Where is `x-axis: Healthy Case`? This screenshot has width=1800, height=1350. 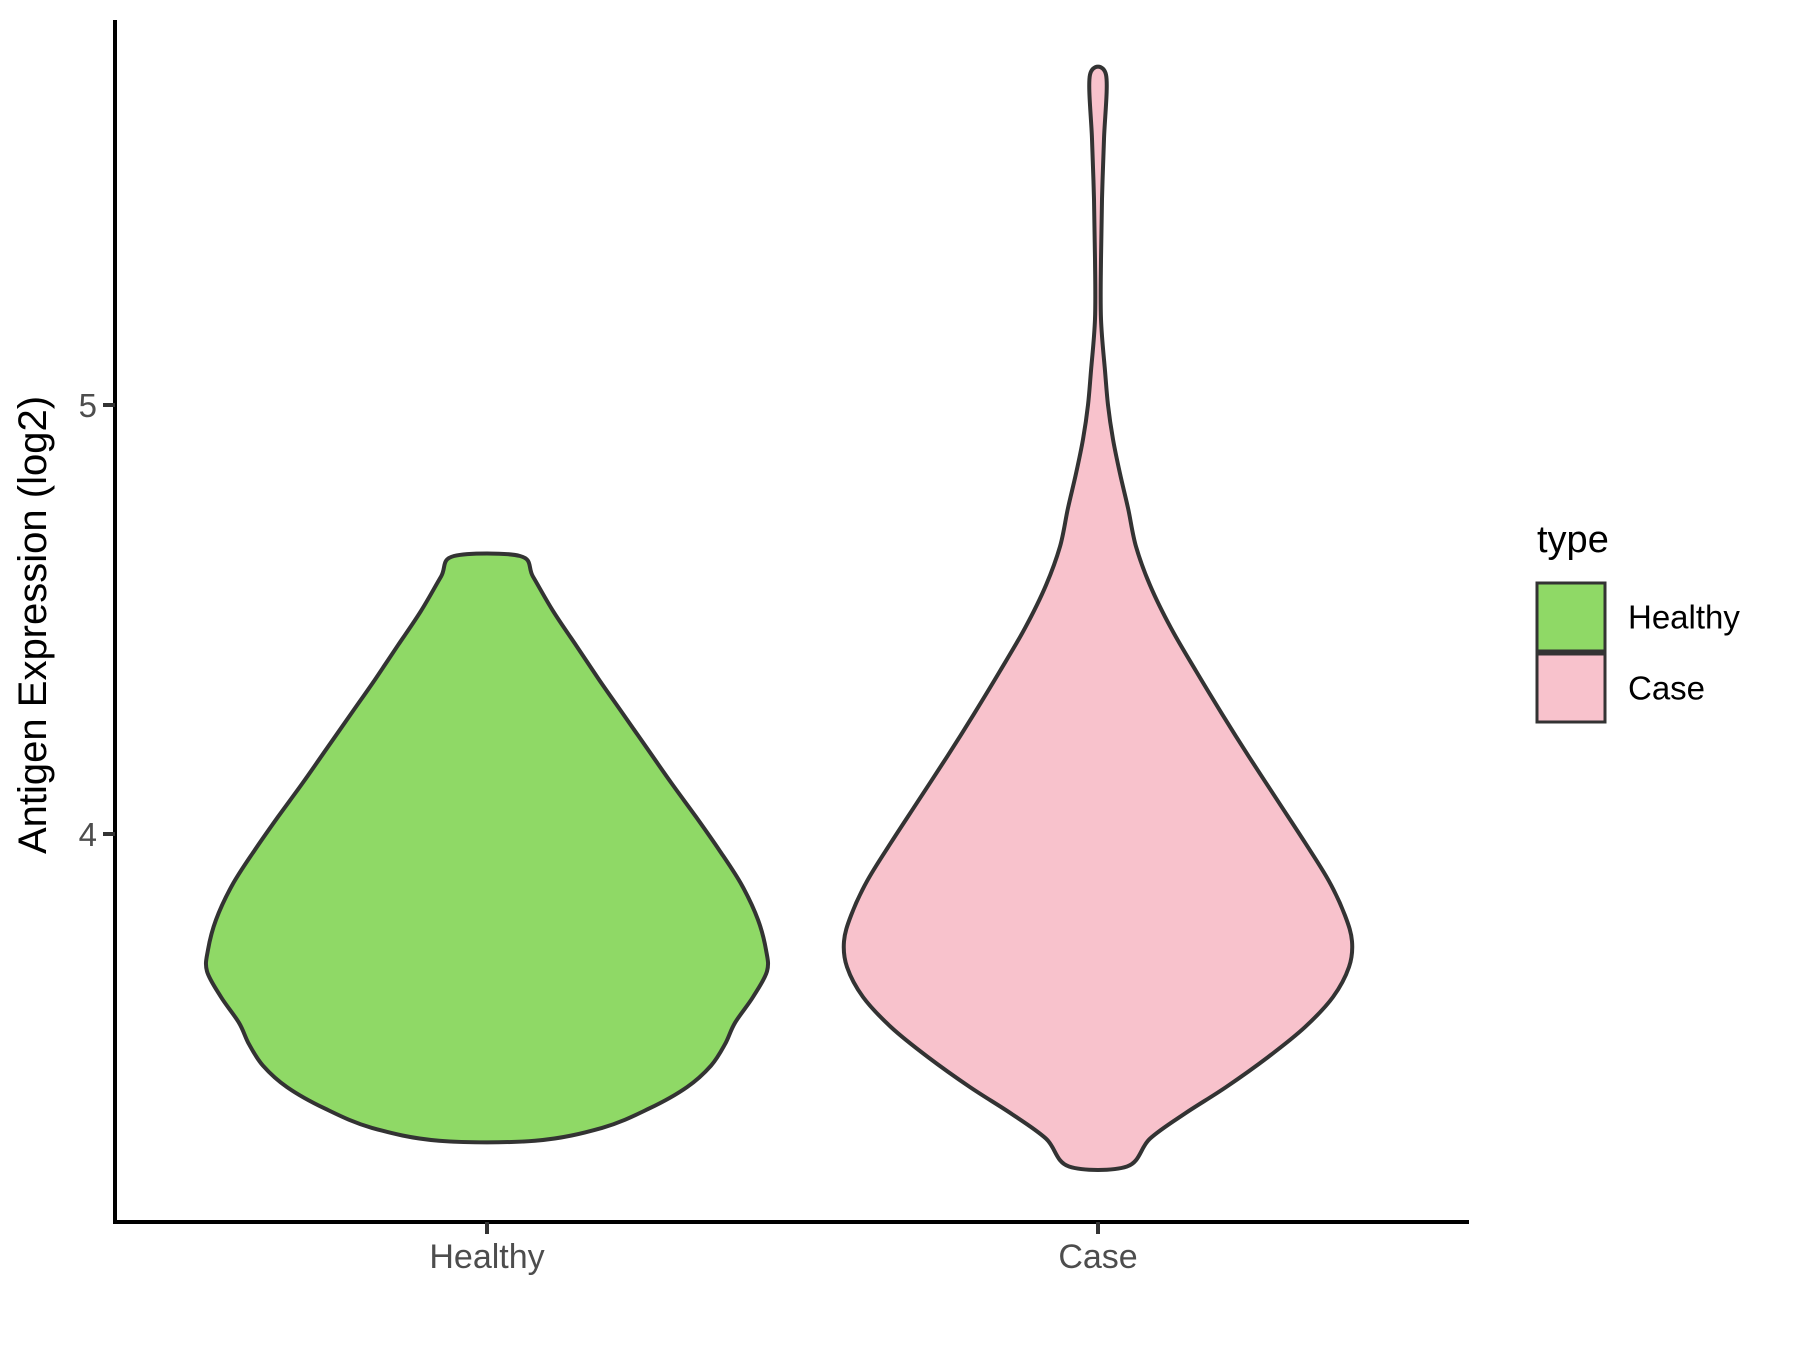
x-axis: Healthy Case is located at coordinates (791, 1248).